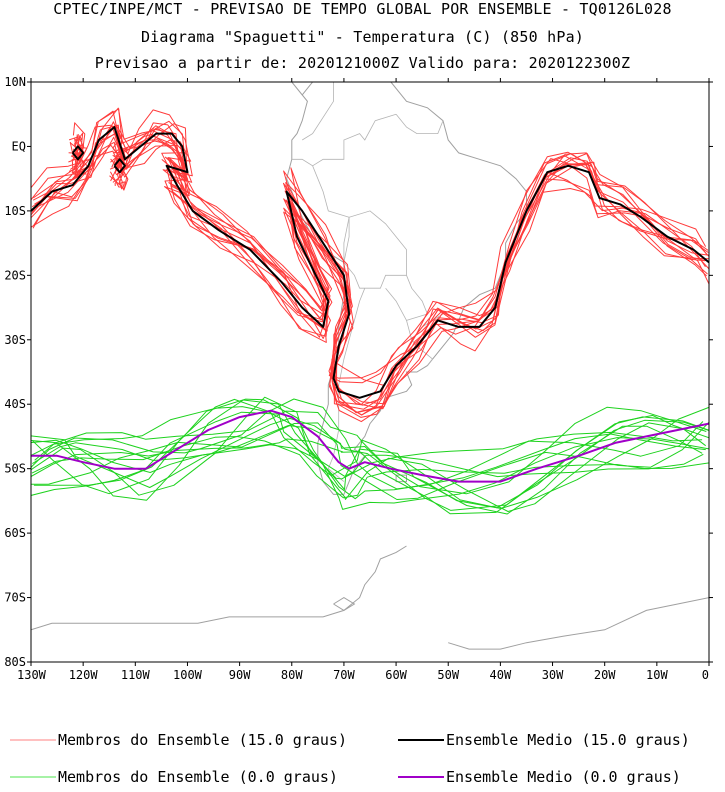 This screenshot has width=725, height=792. Describe the element at coordinates (657, 675) in the screenshot. I see `lon-tick-label: 10W` at that location.